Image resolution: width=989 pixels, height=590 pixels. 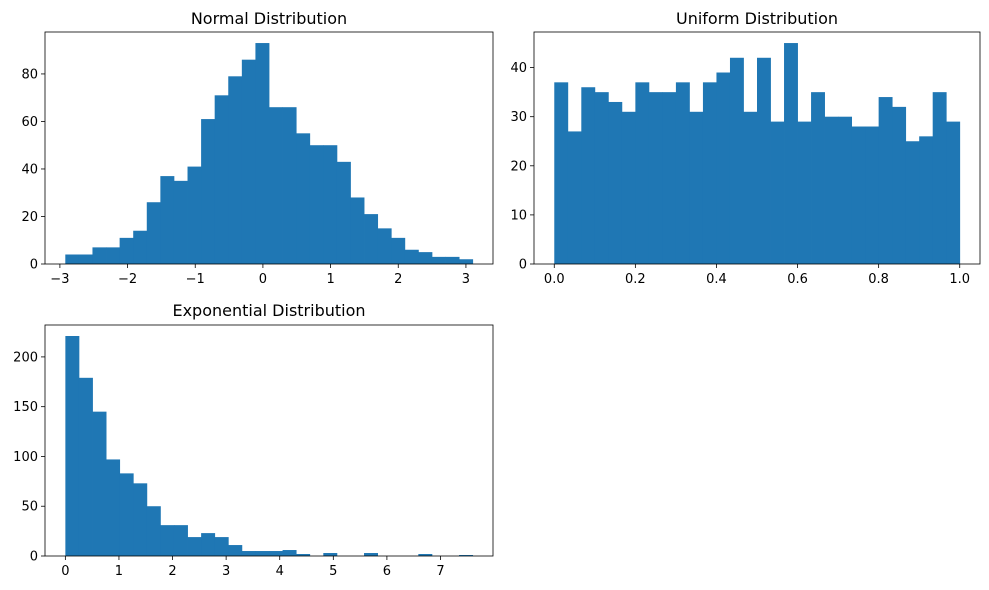 I want to click on y-tick-label: 100, so click(x=25, y=457).